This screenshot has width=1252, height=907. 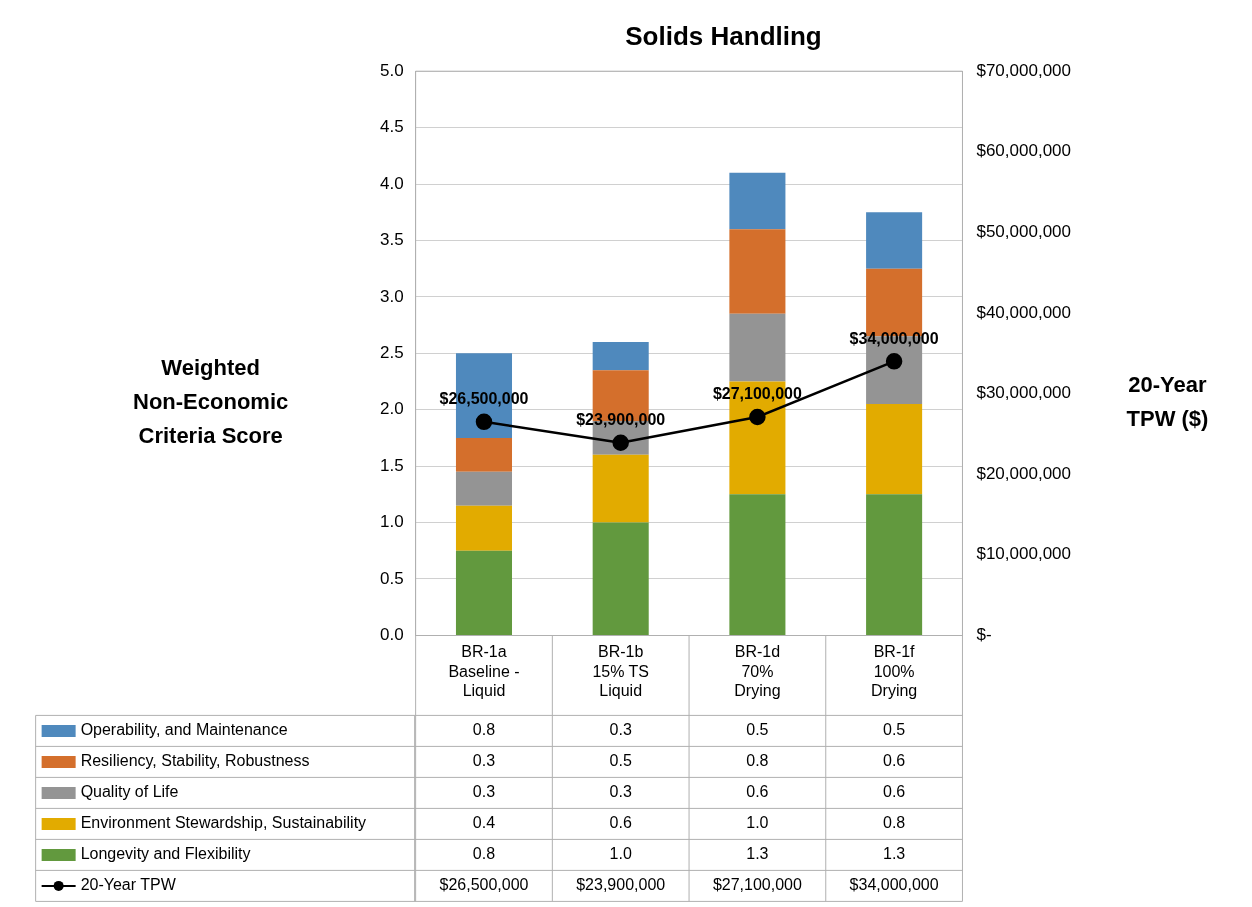 What do you see at coordinates (484, 885) in the screenshot?
I see `data-label: $26,500,000` at bounding box center [484, 885].